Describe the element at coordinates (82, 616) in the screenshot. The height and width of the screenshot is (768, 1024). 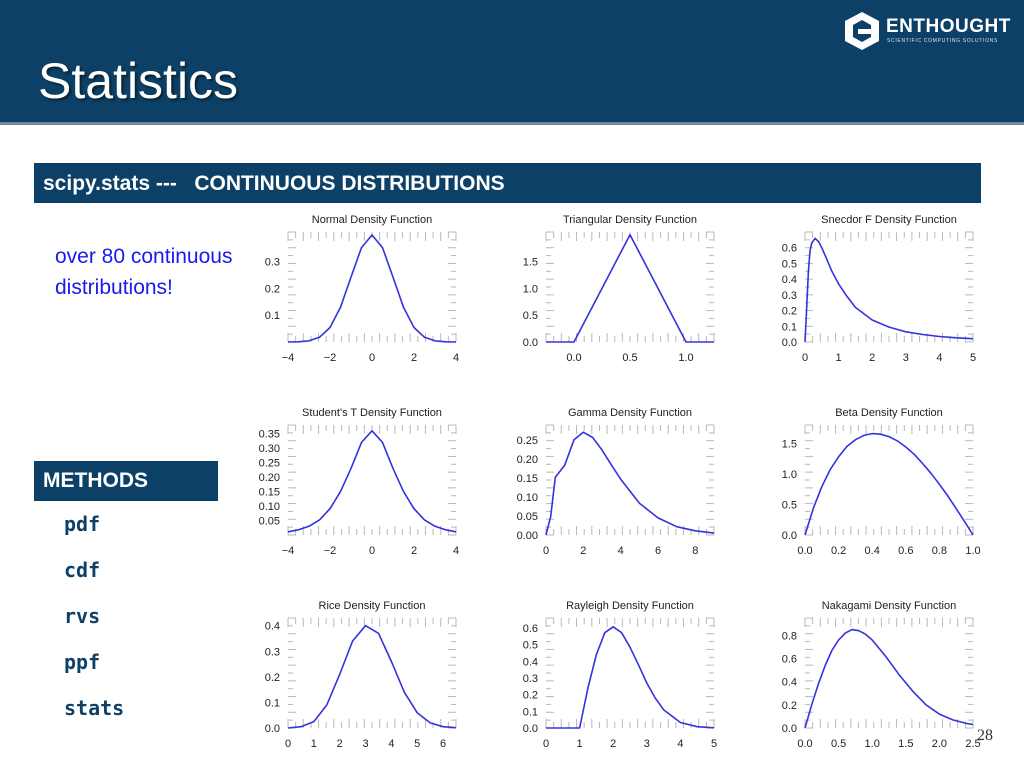
I see `method-rvs: rvs` at that location.